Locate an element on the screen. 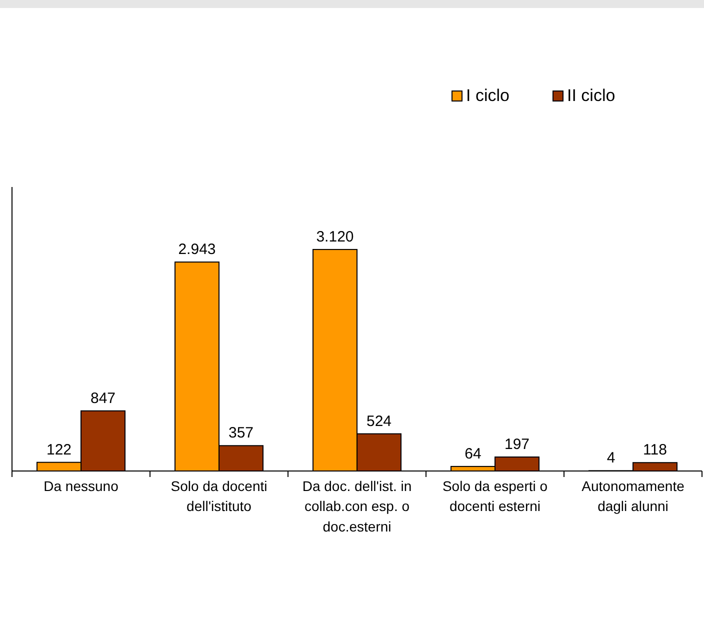 The height and width of the screenshot is (632, 704). x-tick-label: Da nessuno is located at coordinates (81, 486).